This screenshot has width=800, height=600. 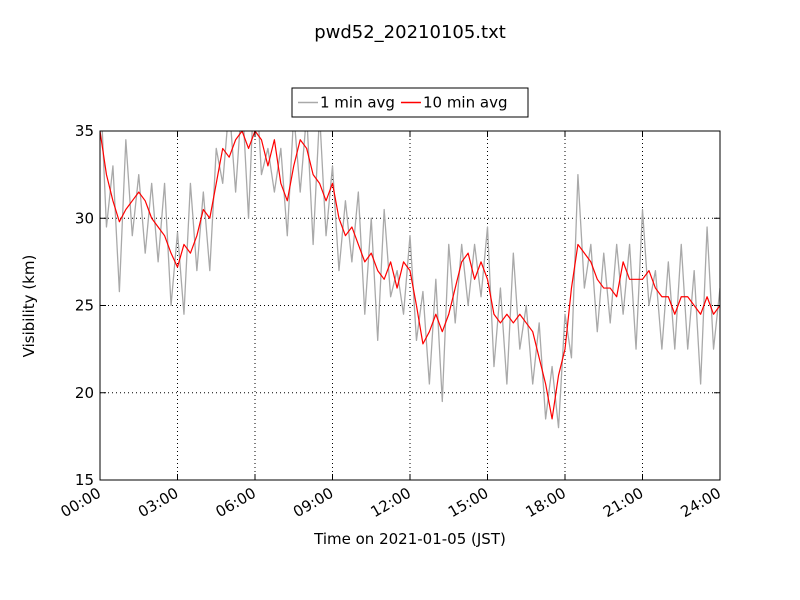 What do you see at coordinates (357, 103) in the screenshot?
I see `legend-label: 1 min avg` at bounding box center [357, 103].